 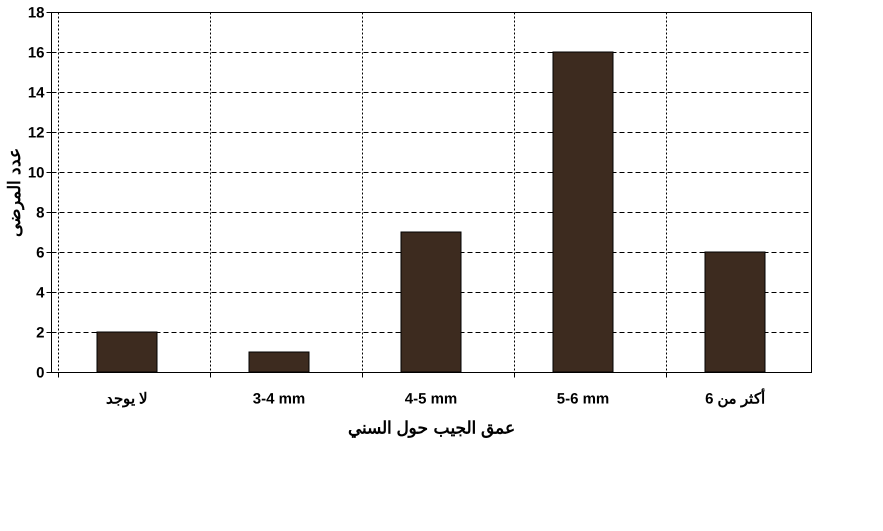 What do you see at coordinates (40, 333) in the screenshot?
I see `y-tick-label: 2` at bounding box center [40, 333].